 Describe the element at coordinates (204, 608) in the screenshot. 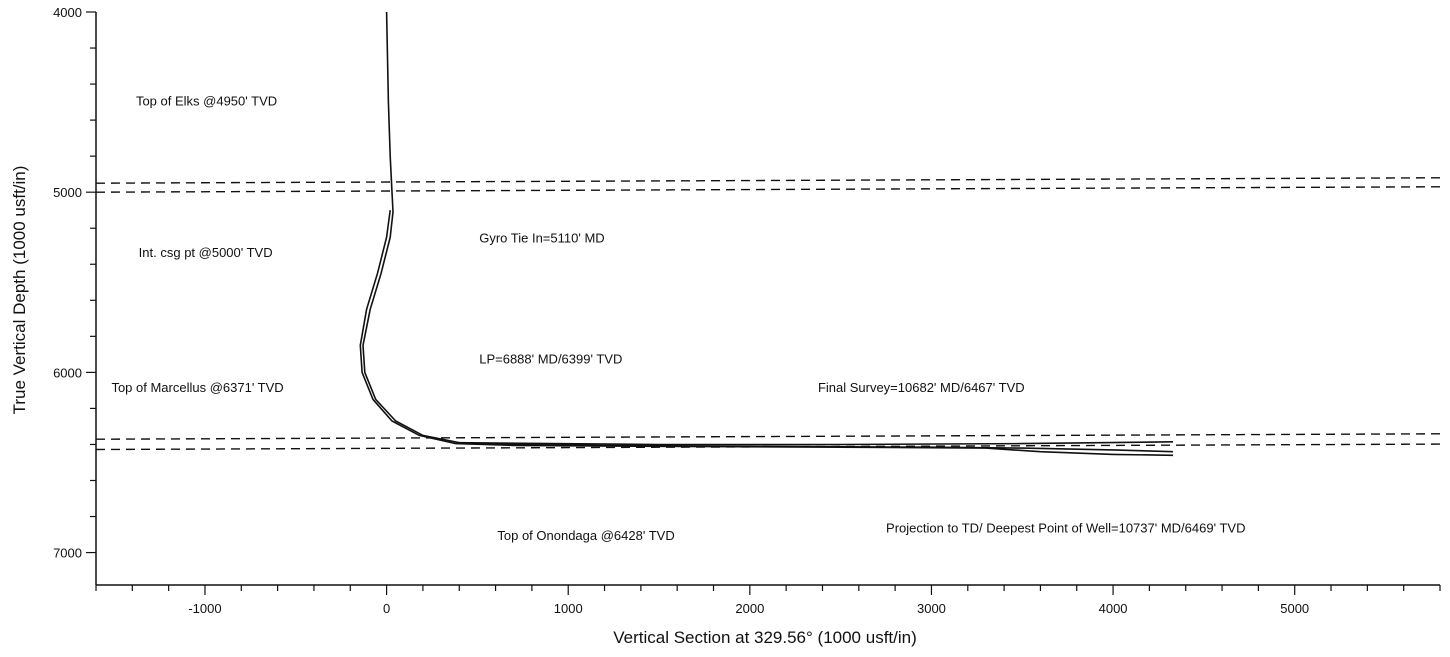

I see `x-tick-label: -1000` at that location.